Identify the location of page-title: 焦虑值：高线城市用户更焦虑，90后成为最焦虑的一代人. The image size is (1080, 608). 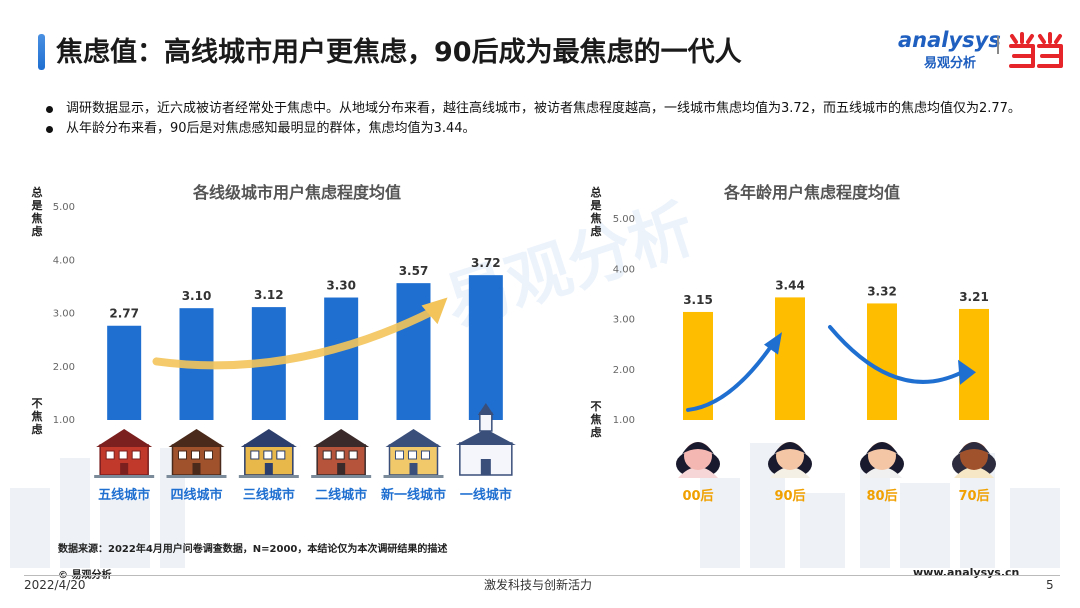
(399, 52).